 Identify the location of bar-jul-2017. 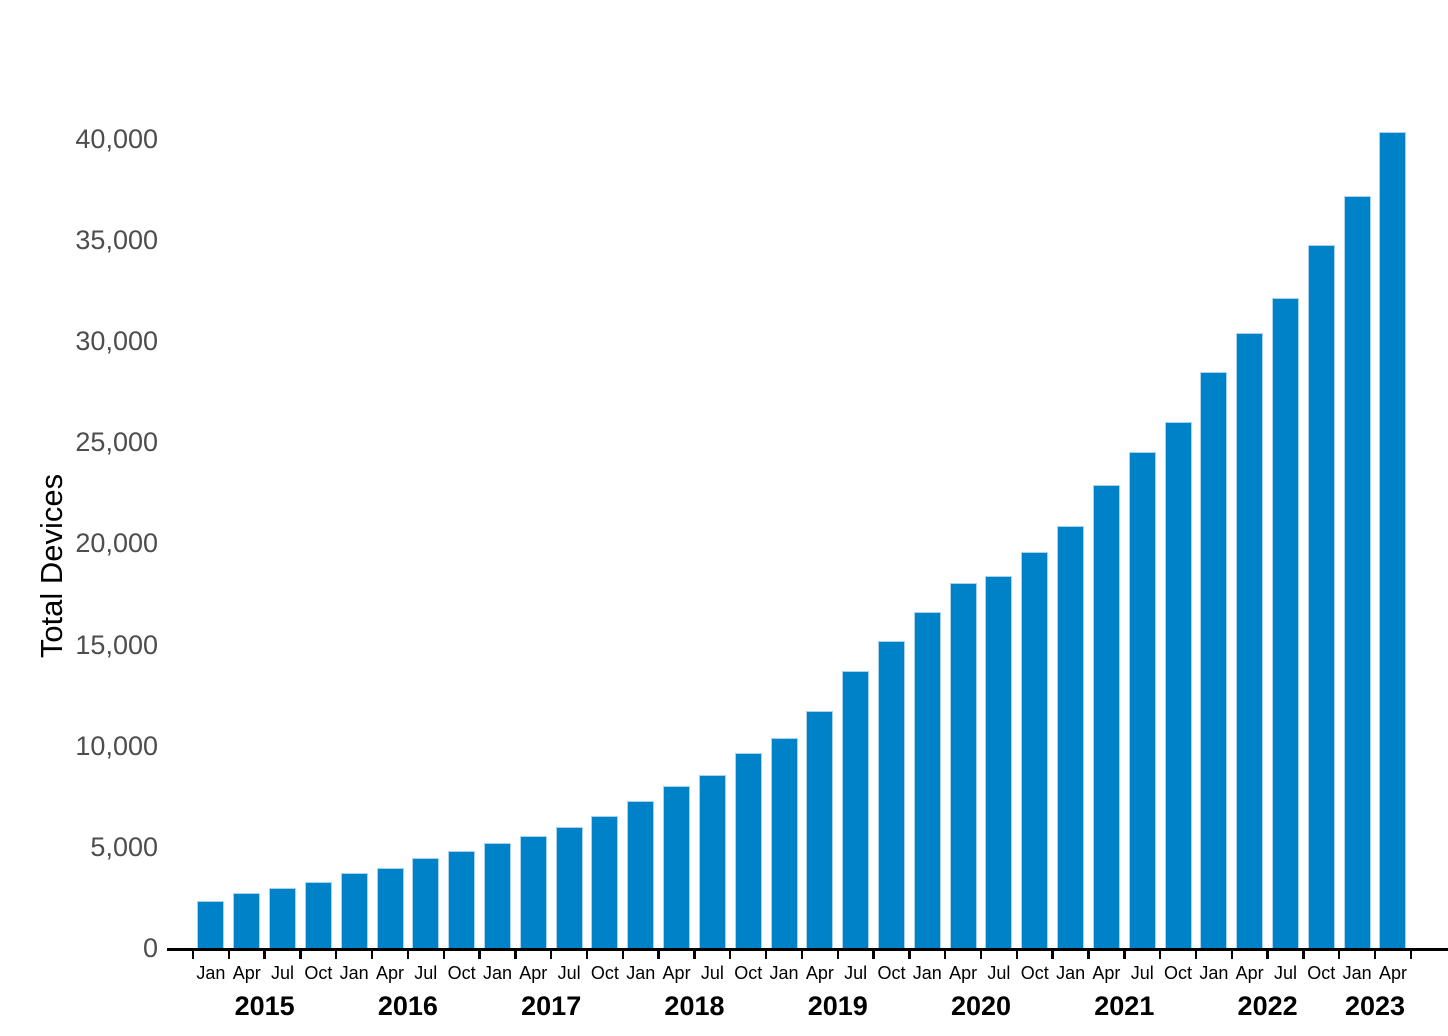
(569, 888).